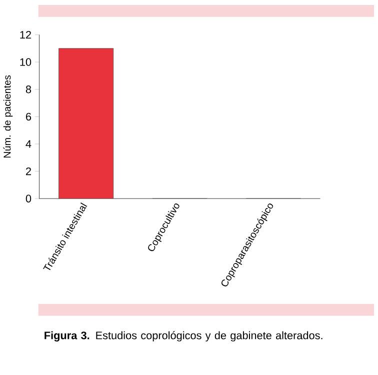 Image resolution: width=378 pixels, height=375 pixels. What do you see at coordinates (26, 62) in the screenshot?
I see `y-tick-label: 10` at bounding box center [26, 62].